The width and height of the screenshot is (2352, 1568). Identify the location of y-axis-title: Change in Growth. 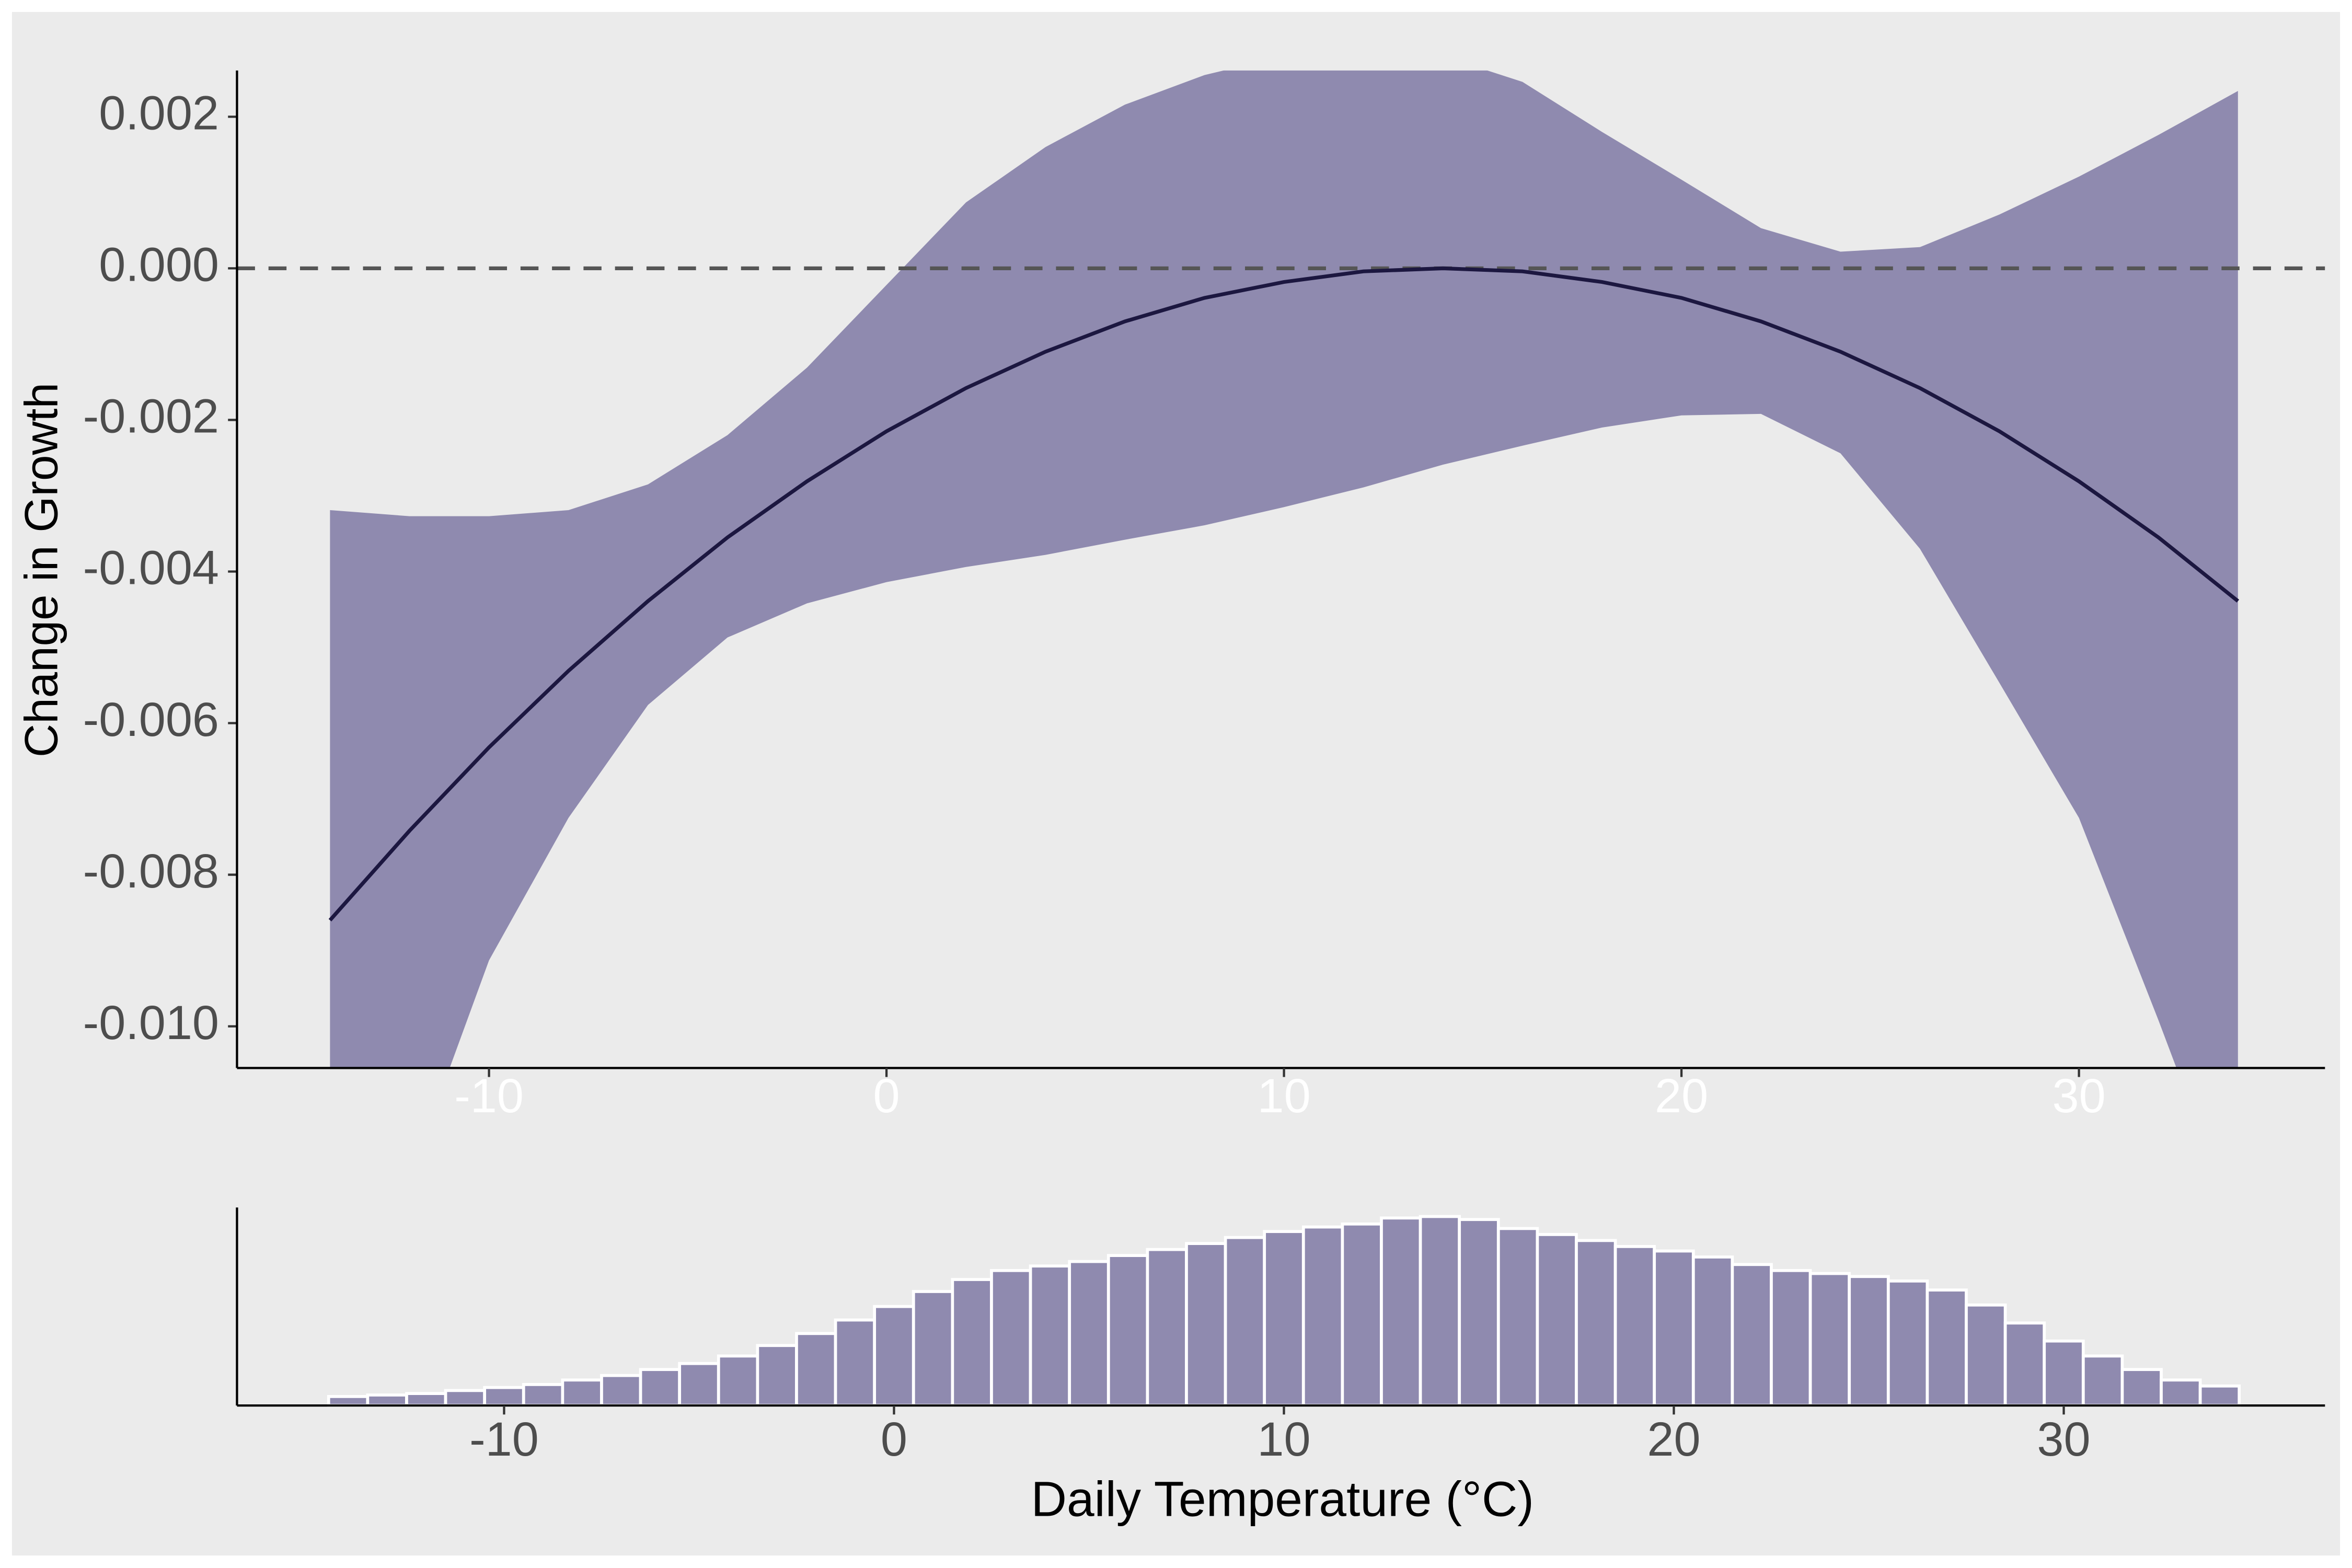
(41, 570).